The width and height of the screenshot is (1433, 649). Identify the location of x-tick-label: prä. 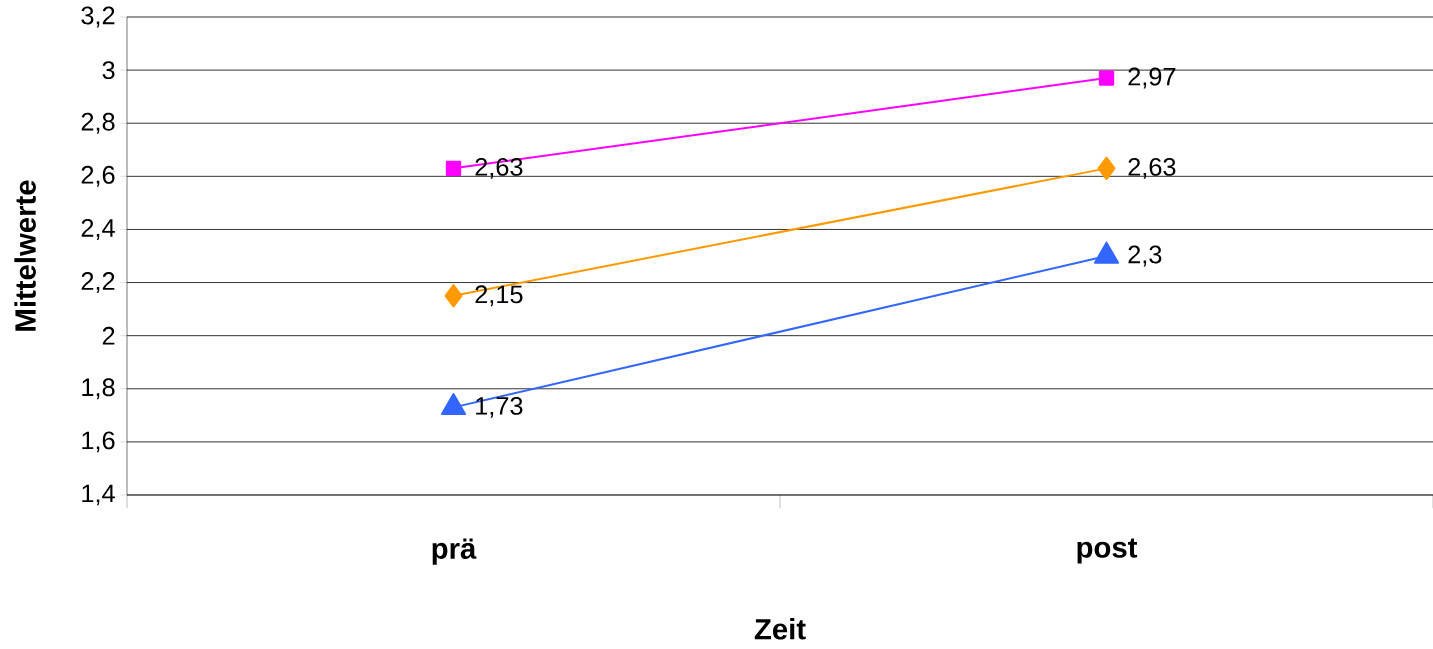
(454, 551).